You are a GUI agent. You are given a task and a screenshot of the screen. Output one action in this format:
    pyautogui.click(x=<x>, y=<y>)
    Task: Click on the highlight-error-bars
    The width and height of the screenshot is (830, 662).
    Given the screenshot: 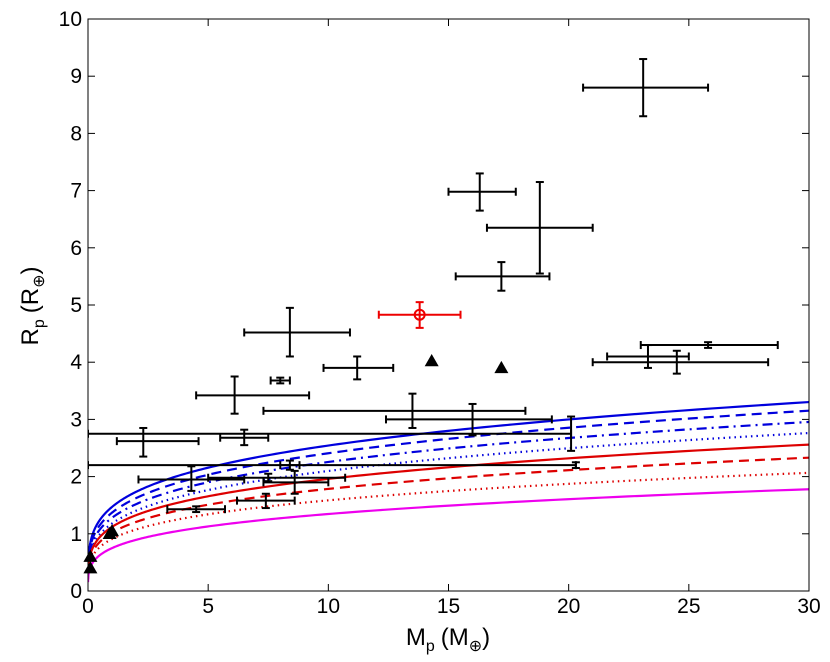 What is the action you would take?
    pyautogui.click(x=419, y=315)
    